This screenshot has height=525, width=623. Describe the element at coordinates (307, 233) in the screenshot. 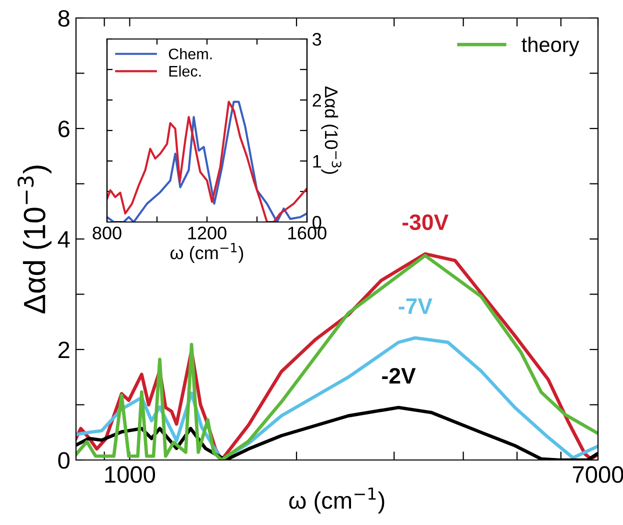

I see `x-tick-label: 1600` at that location.